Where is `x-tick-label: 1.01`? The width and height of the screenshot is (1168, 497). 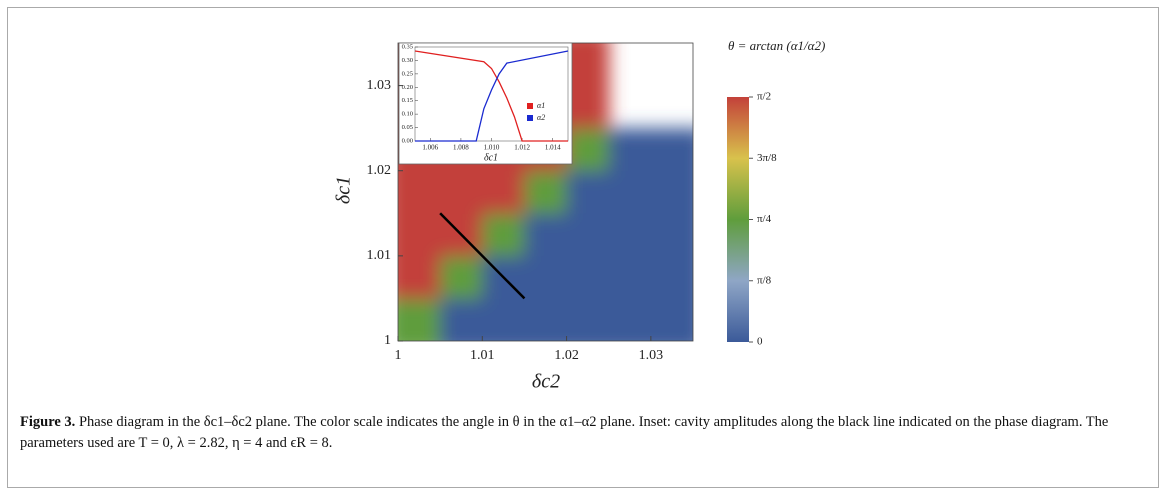 x-tick-label: 1.01 is located at coordinates (482, 355).